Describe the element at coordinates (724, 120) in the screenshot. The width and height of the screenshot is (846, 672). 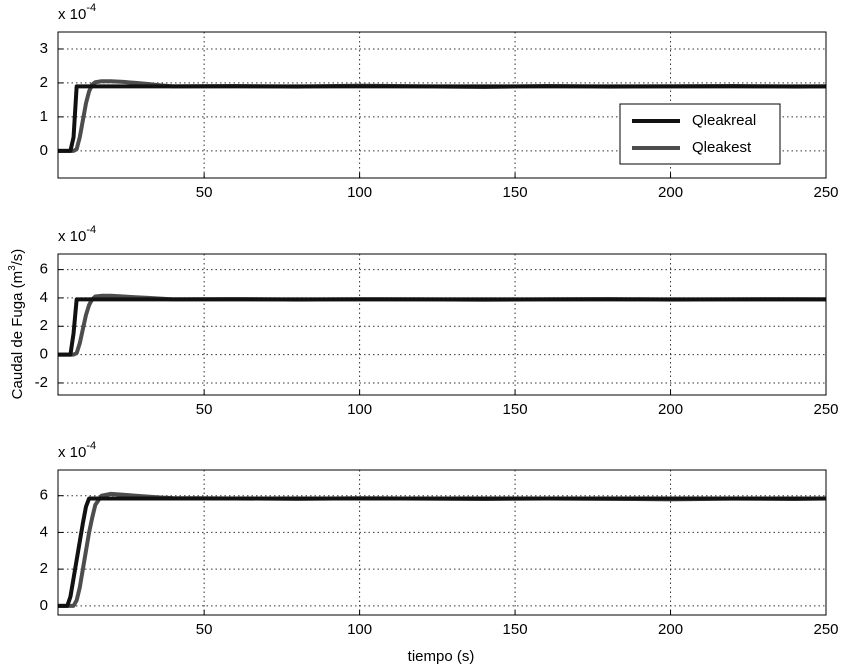
I see `legend-label: Qleakreal` at that location.